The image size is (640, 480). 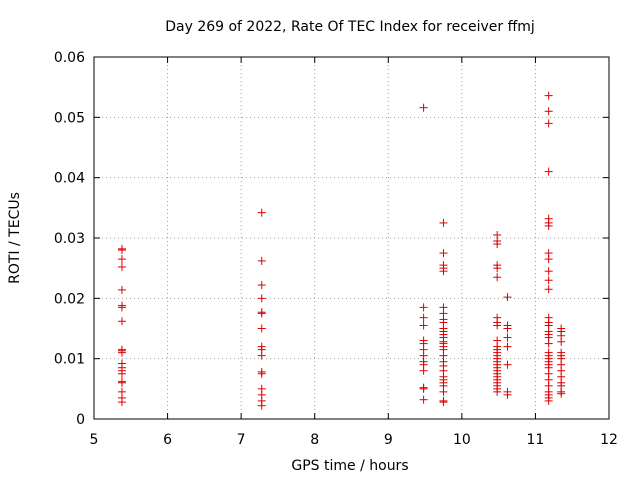 I want to click on x-tick-label-6: 11, so click(x=536, y=440).